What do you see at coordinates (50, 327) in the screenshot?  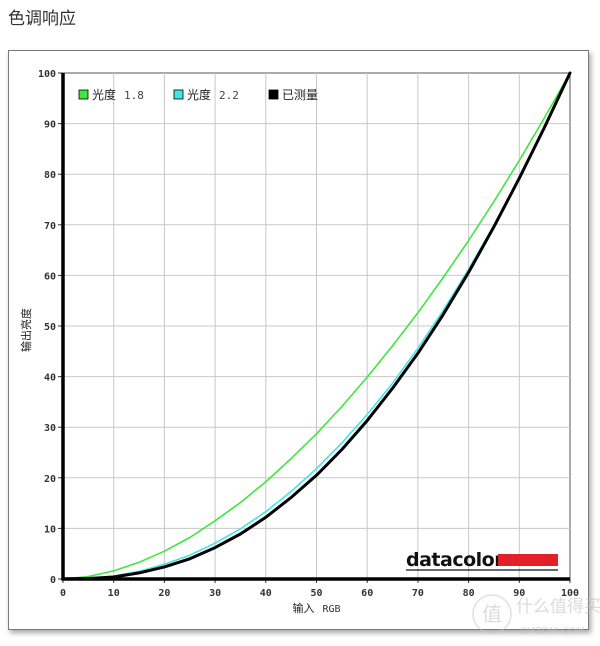 I see `y-tick-label: 50` at bounding box center [50, 327].